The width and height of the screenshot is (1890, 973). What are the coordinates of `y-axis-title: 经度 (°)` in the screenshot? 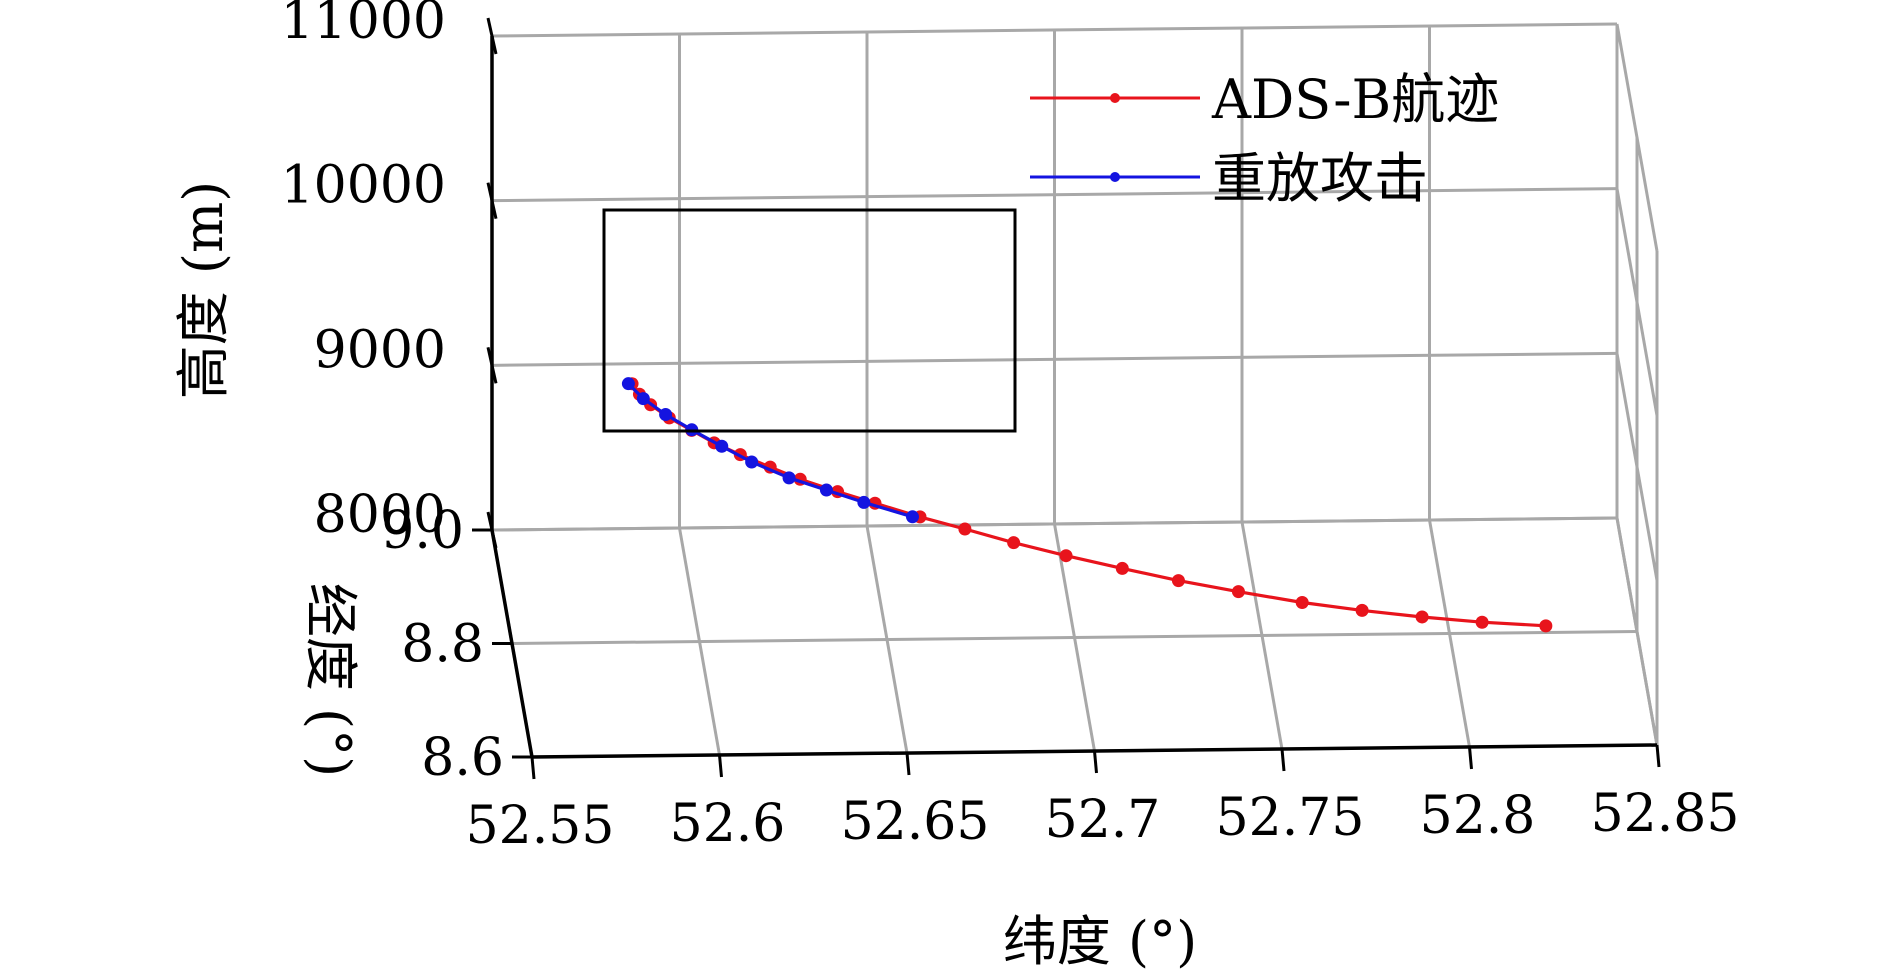 It's located at (330, 680).